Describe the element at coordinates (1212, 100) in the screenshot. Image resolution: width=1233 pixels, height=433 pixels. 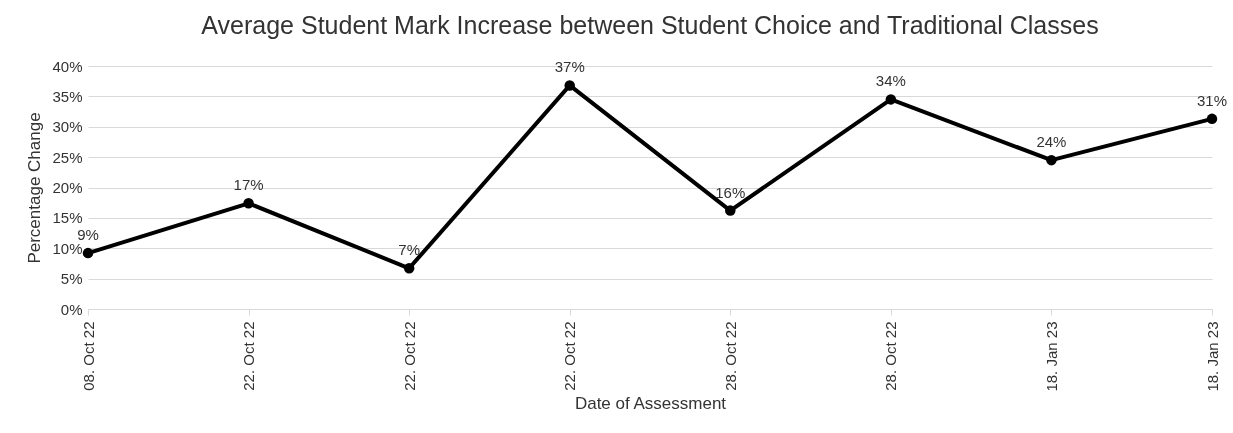
I see `data-label: 31%` at that location.